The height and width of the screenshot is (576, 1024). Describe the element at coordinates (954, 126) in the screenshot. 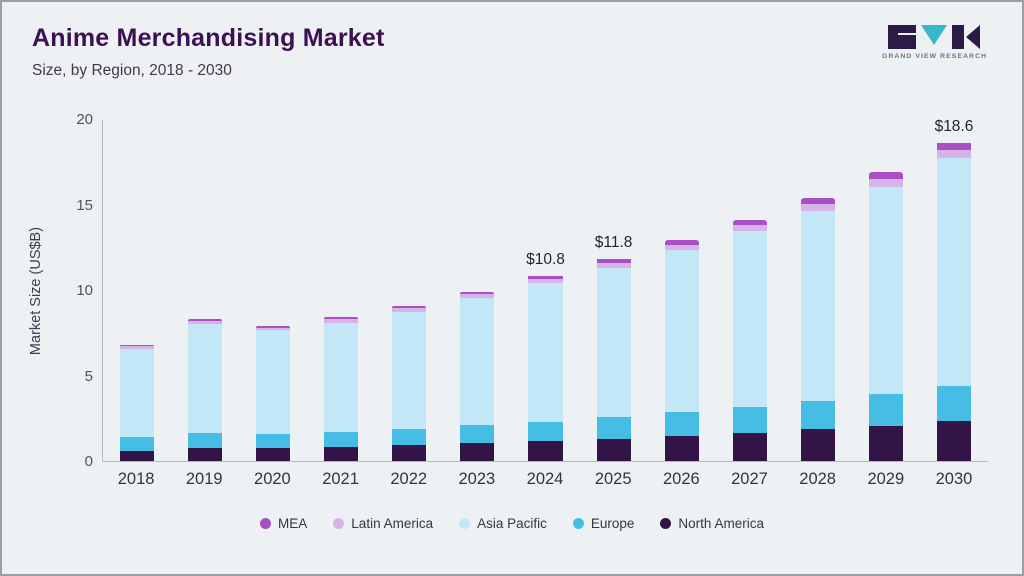

I see `total-data-label: $18.6` at that location.